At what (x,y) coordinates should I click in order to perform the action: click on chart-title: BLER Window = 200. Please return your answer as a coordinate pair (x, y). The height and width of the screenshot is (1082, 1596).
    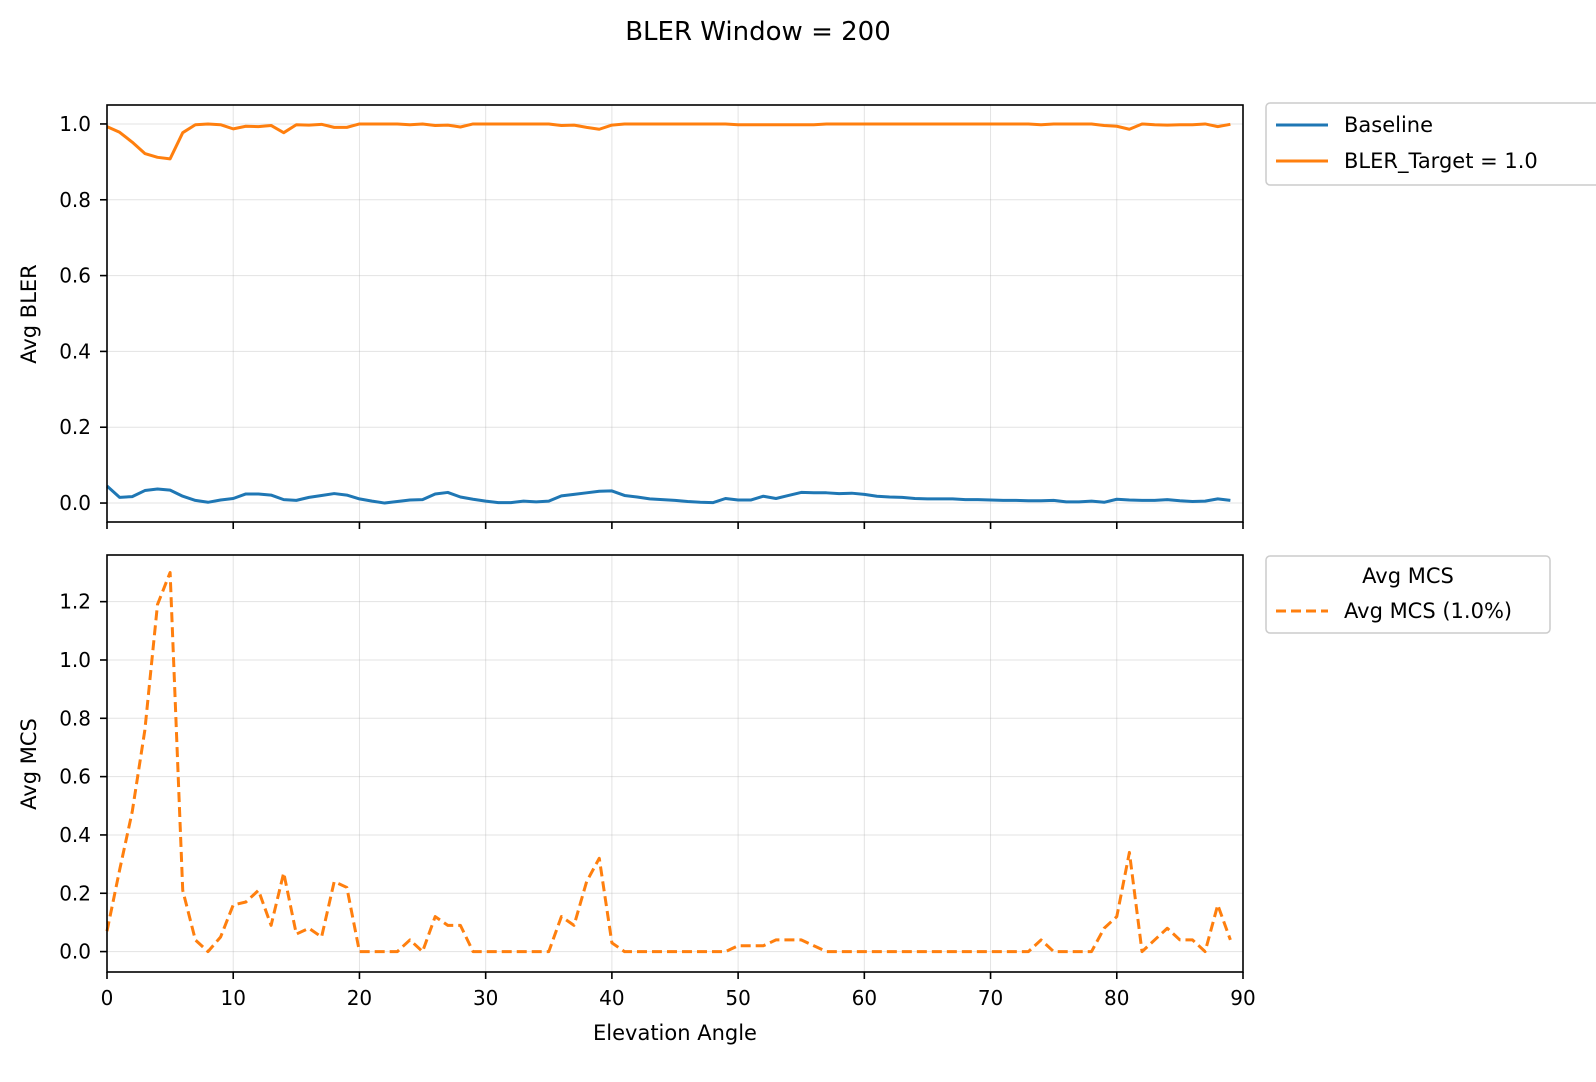
    Looking at the image, I should click on (758, 32).